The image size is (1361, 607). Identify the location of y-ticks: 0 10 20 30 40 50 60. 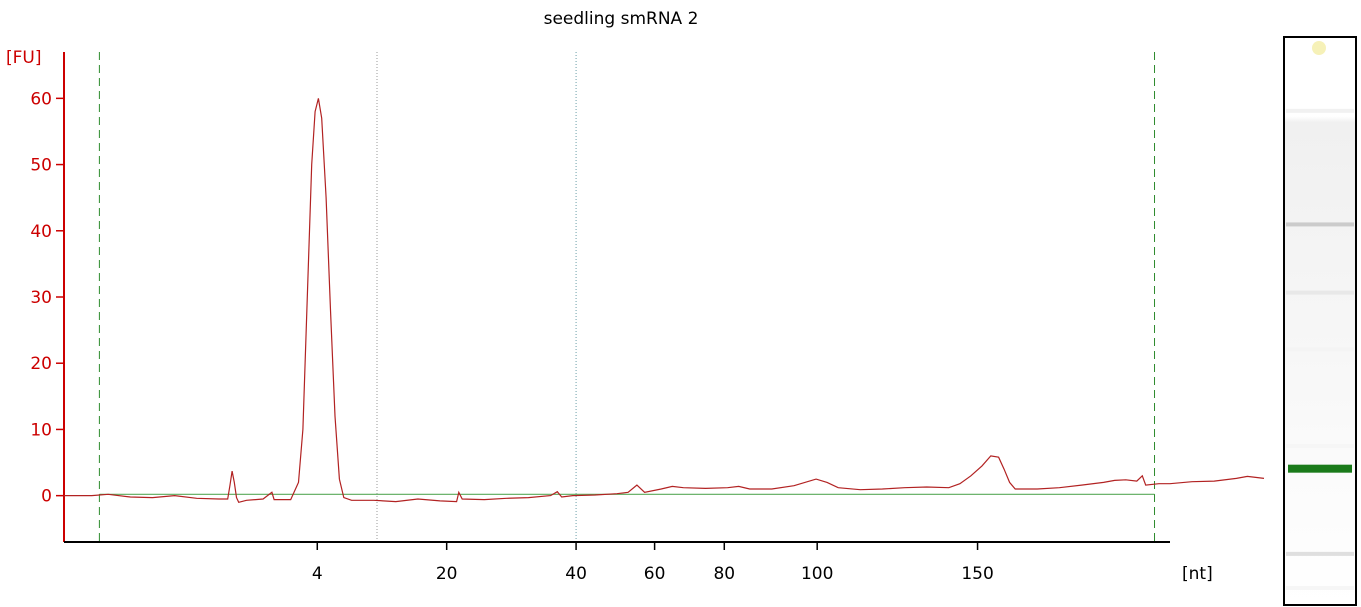
(47, 298).